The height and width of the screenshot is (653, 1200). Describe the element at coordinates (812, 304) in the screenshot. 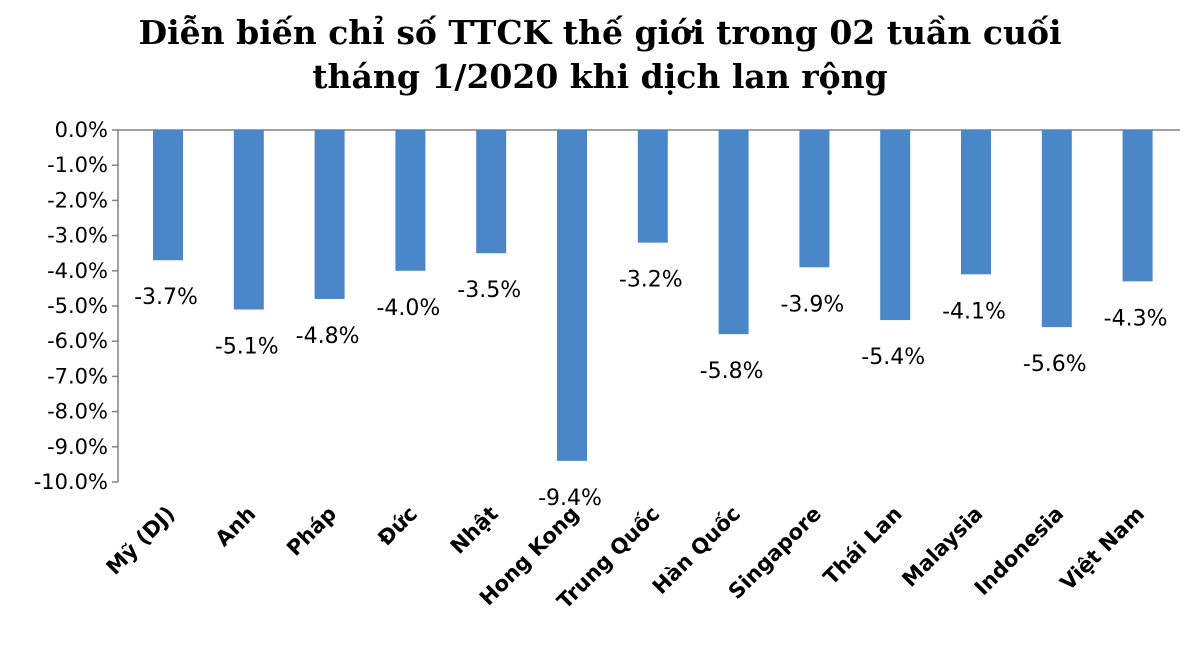

I see `data-label: -3.9%` at that location.